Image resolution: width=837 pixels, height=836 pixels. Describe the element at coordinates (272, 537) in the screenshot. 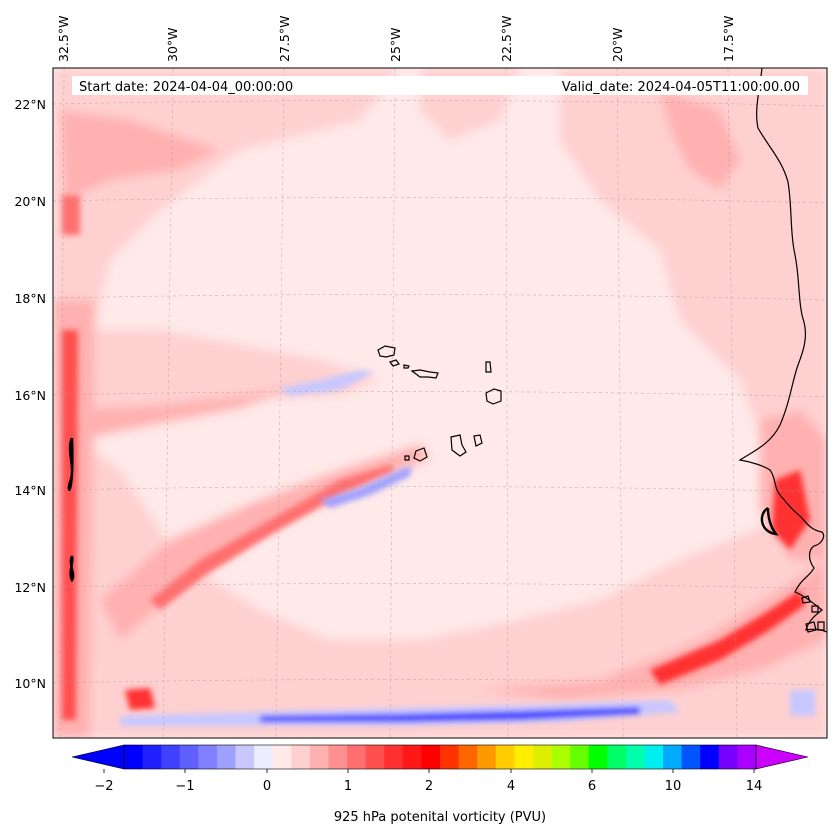

I see `pv-core-diagonal` at that location.